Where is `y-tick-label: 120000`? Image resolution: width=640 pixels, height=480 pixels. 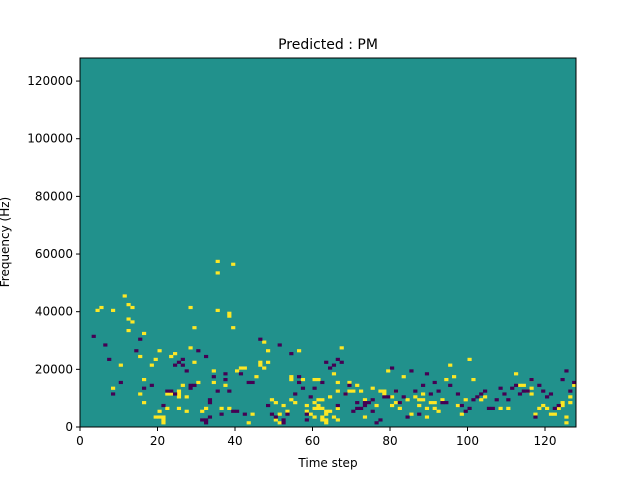
y-tick-label: 120000 is located at coordinates (50, 81).